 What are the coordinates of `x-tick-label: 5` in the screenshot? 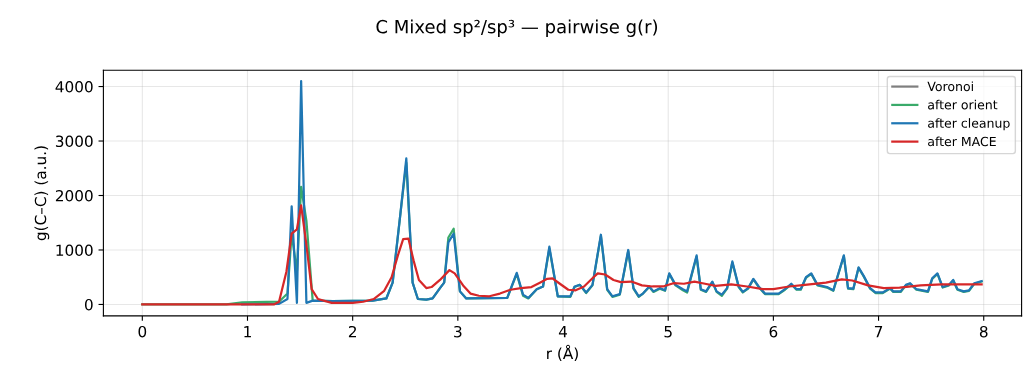 It's located at (668, 332).